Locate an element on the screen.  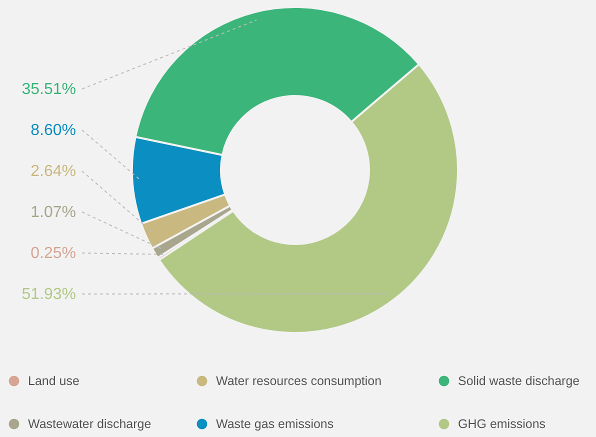
legend-label: Land use is located at coordinates (54, 381).